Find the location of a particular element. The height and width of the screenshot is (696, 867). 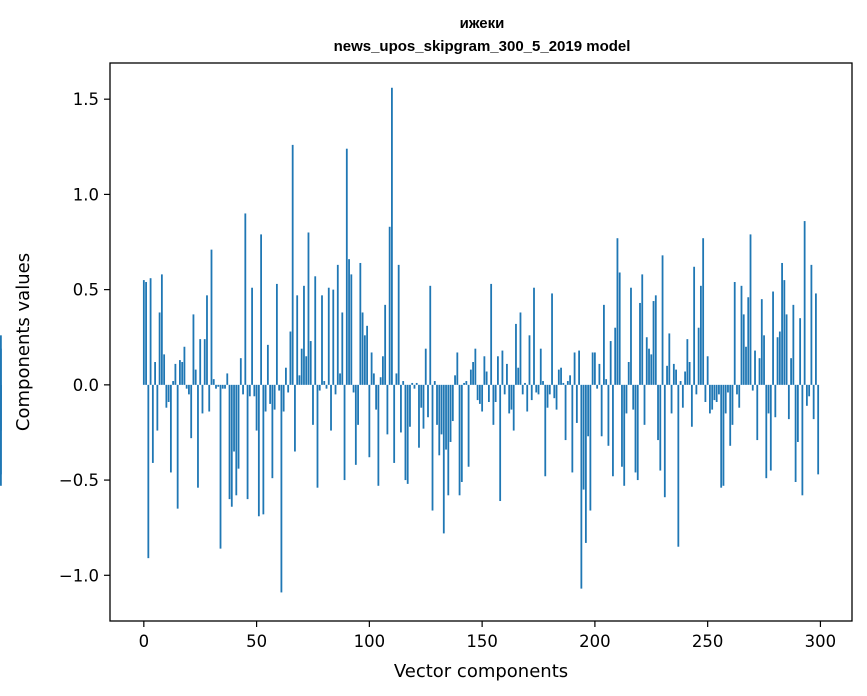

y-tick-label: 1.5 is located at coordinates (86, 99).